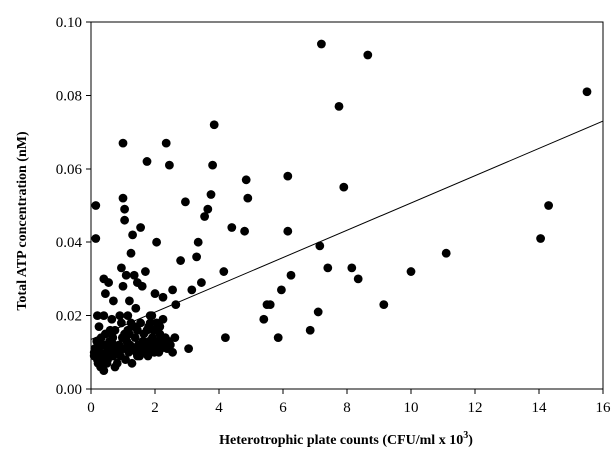  What do you see at coordinates (69, 96) in the screenshot?
I see `y-tick-label: 0.08` at bounding box center [69, 96].